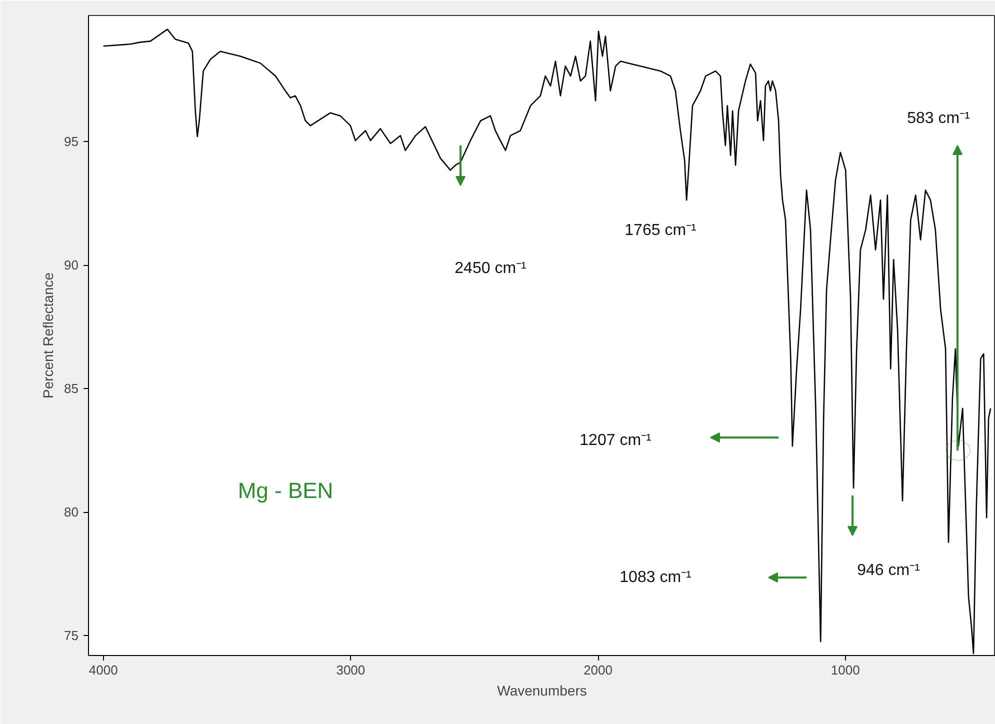  What do you see at coordinates (286, 490) in the screenshot?
I see `annotation: Mg - BEN` at bounding box center [286, 490].